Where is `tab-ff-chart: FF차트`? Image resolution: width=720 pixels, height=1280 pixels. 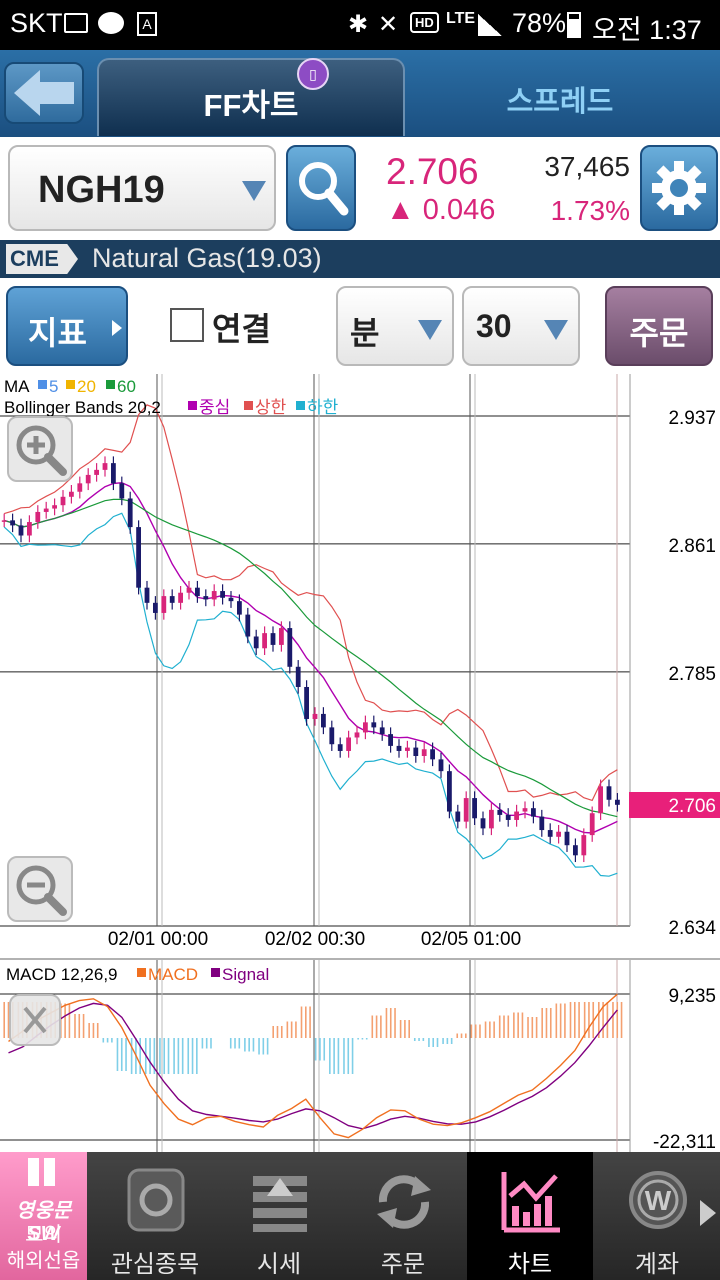 tab-ff-chart: FF차트 is located at coordinates (251, 97).